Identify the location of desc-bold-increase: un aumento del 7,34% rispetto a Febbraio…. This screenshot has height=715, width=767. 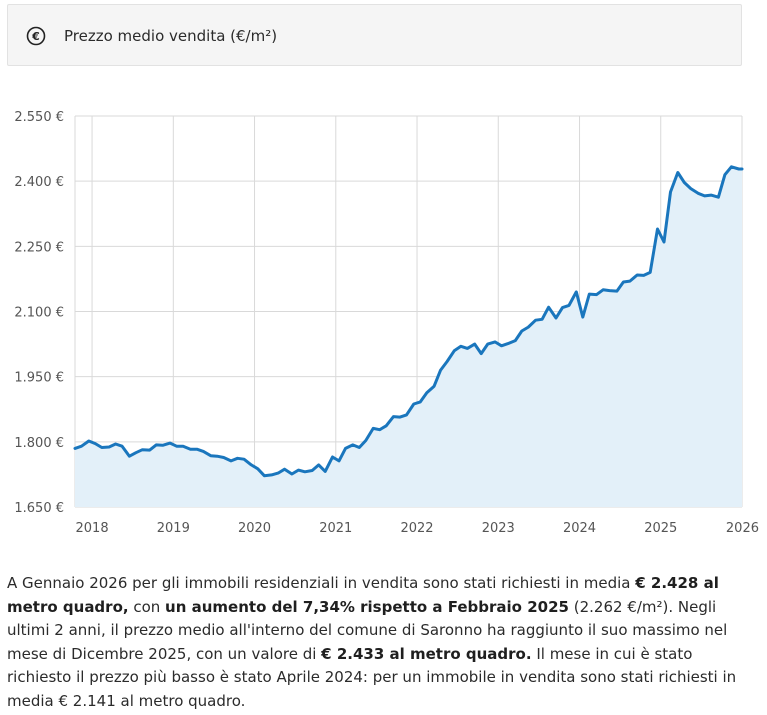
(367, 606).